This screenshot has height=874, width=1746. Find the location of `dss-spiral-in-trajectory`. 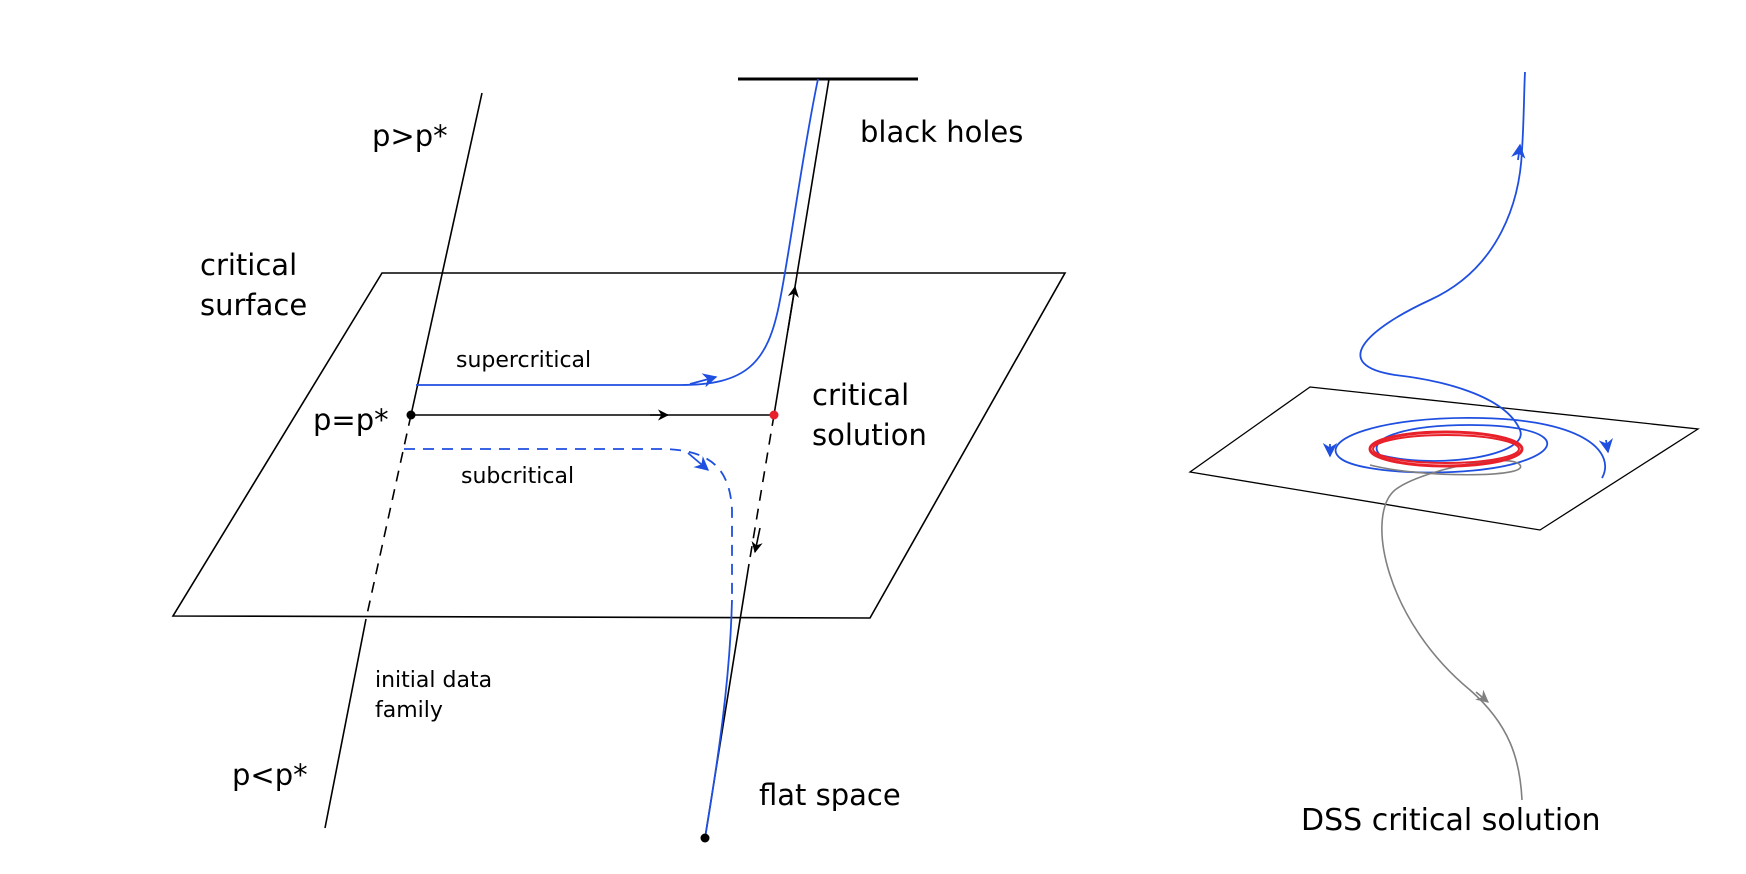

dss-spiral-in-trajectory is located at coordinates (1470, 448).